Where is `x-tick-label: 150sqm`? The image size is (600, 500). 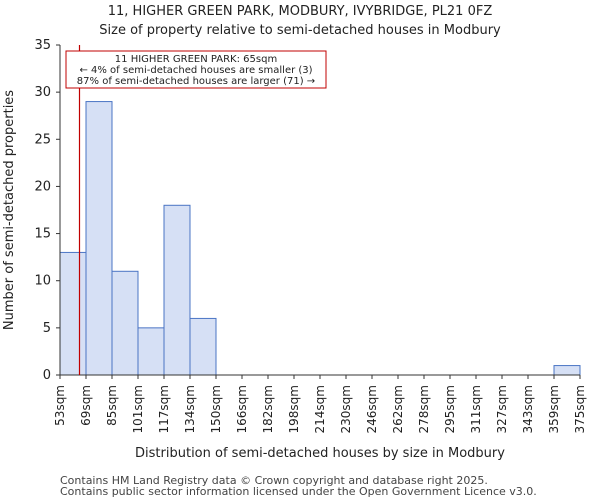
x-tick-label: 150sqm is located at coordinates (216, 409).